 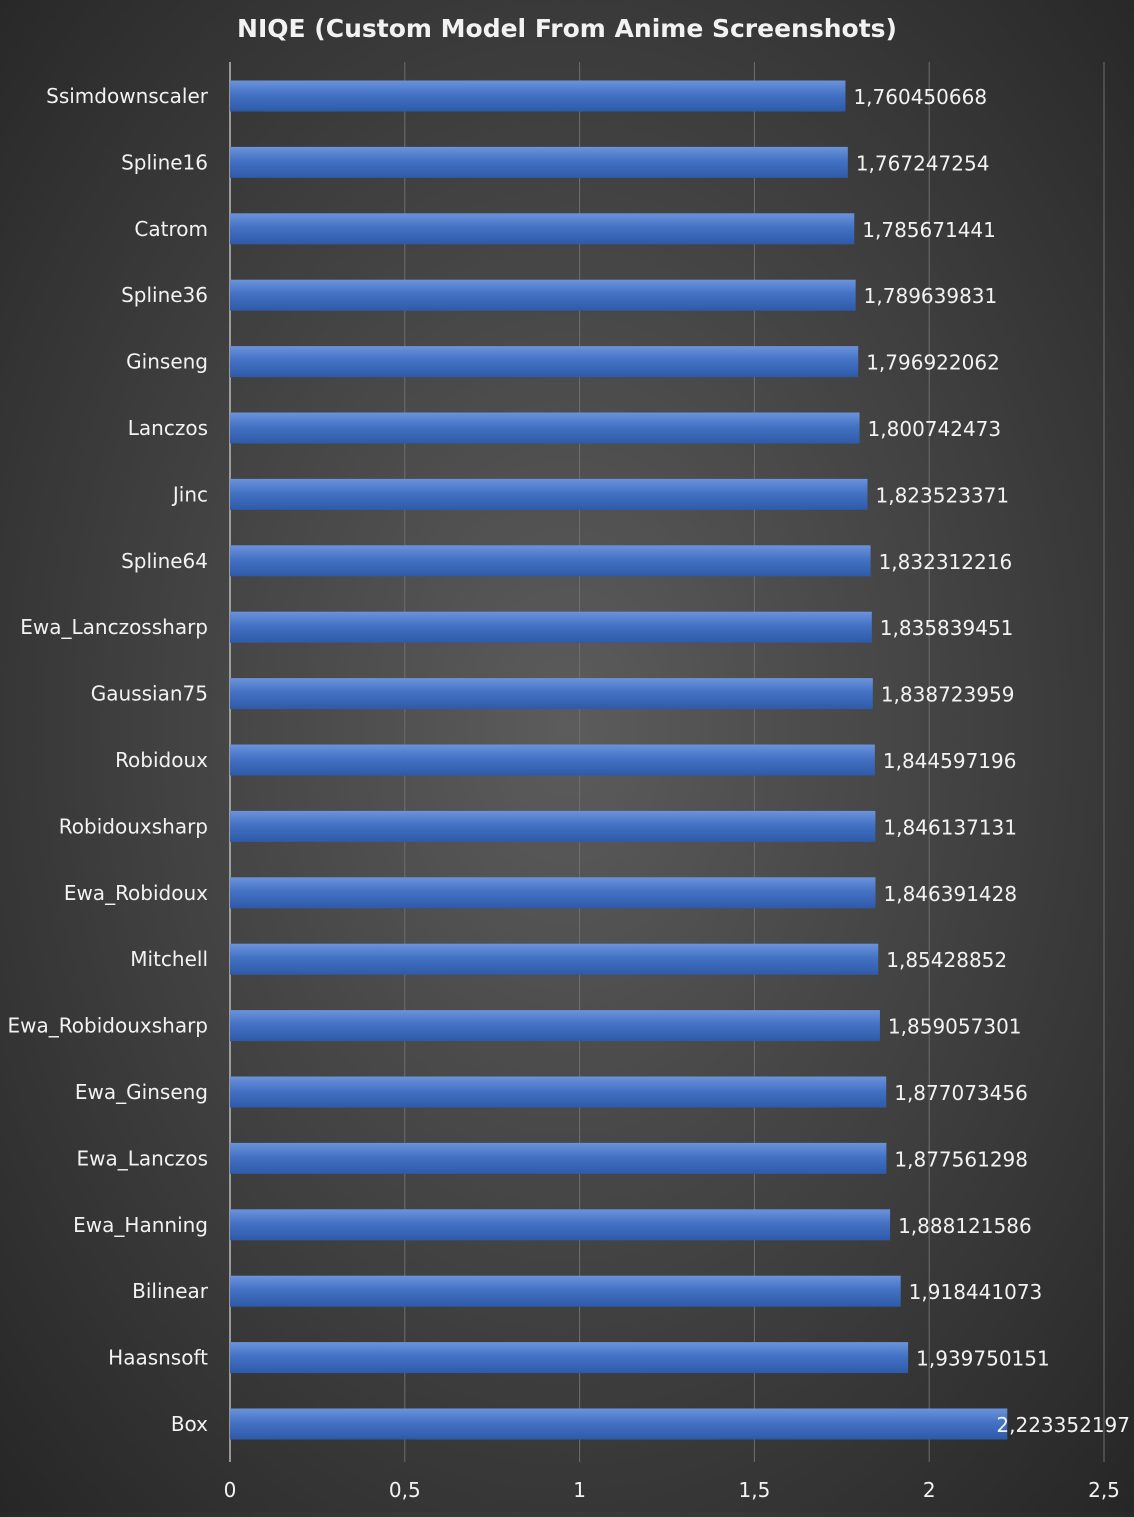 What do you see at coordinates (164, 162) in the screenshot?
I see `category-label: Spline16` at bounding box center [164, 162].